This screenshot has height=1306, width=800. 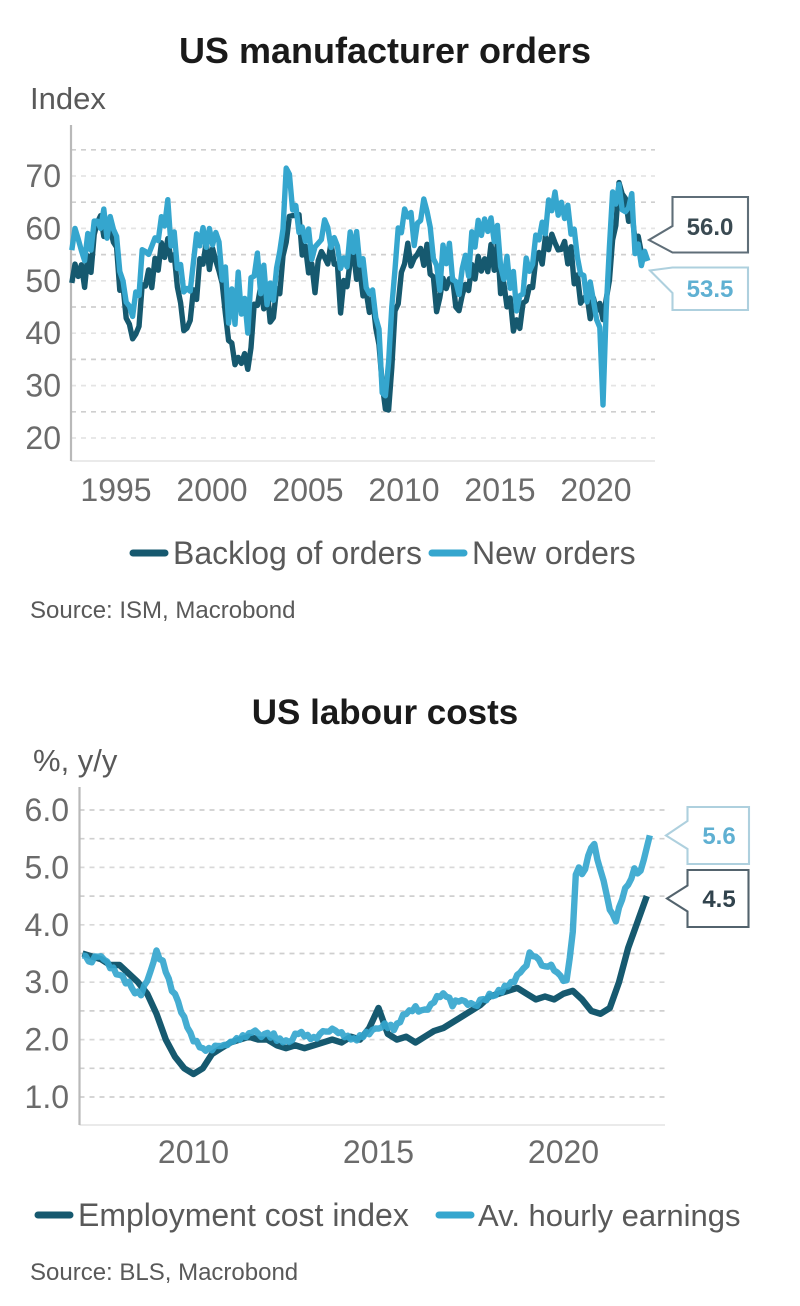 What do you see at coordinates (554, 553) in the screenshot?
I see `svg-text: New orders` at bounding box center [554, 553].